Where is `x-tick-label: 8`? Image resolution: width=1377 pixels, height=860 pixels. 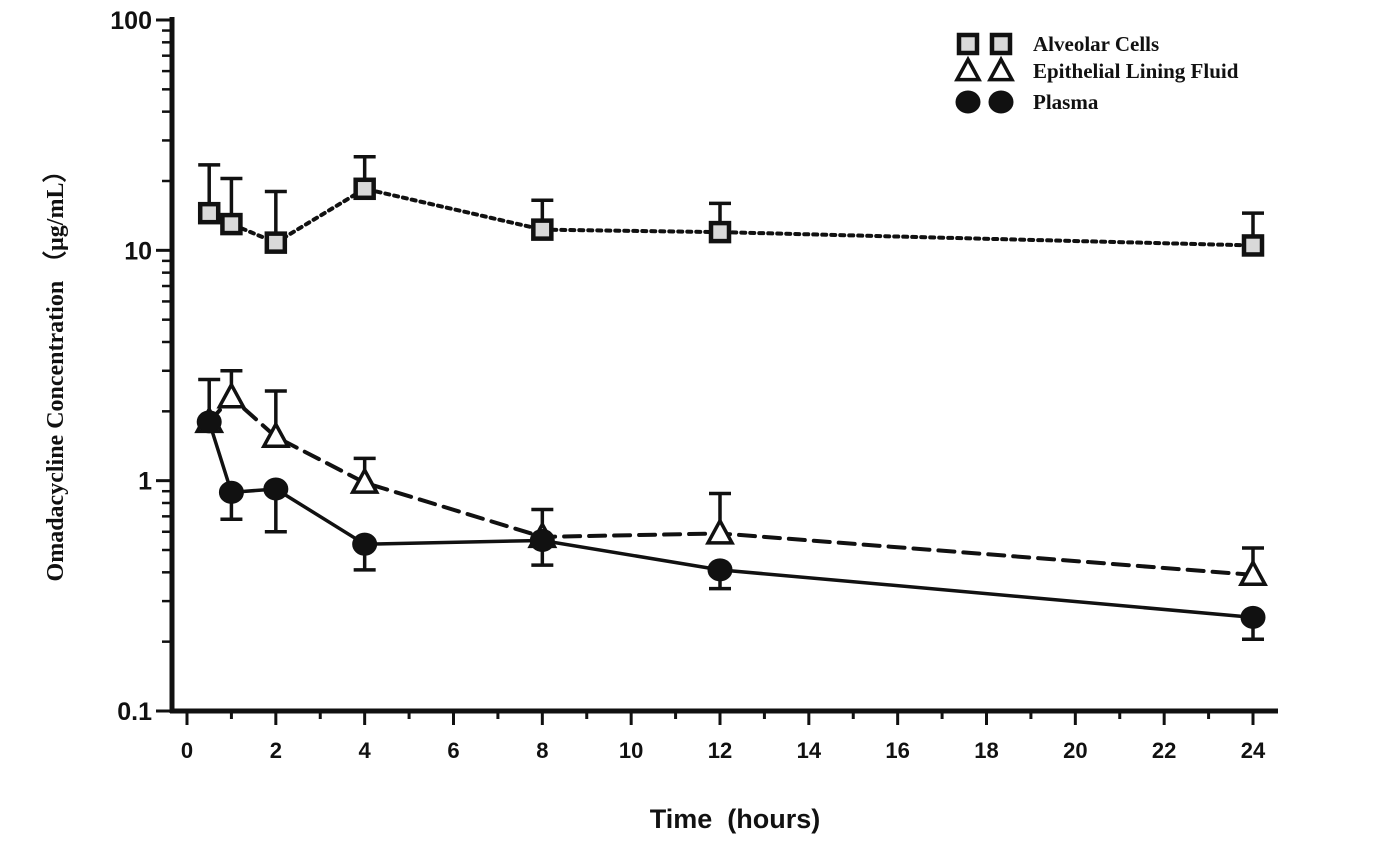
x-tick-label: 8 is located at coordinates (542, 750).